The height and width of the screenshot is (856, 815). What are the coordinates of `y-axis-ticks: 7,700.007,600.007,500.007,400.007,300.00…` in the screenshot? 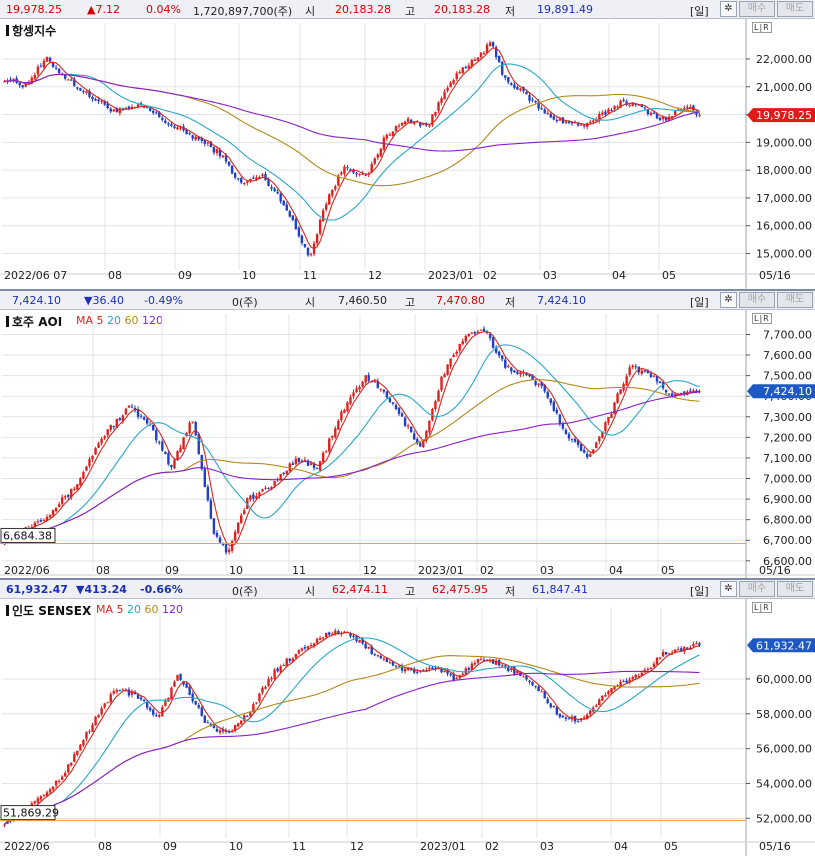 It's located at (779, 448).